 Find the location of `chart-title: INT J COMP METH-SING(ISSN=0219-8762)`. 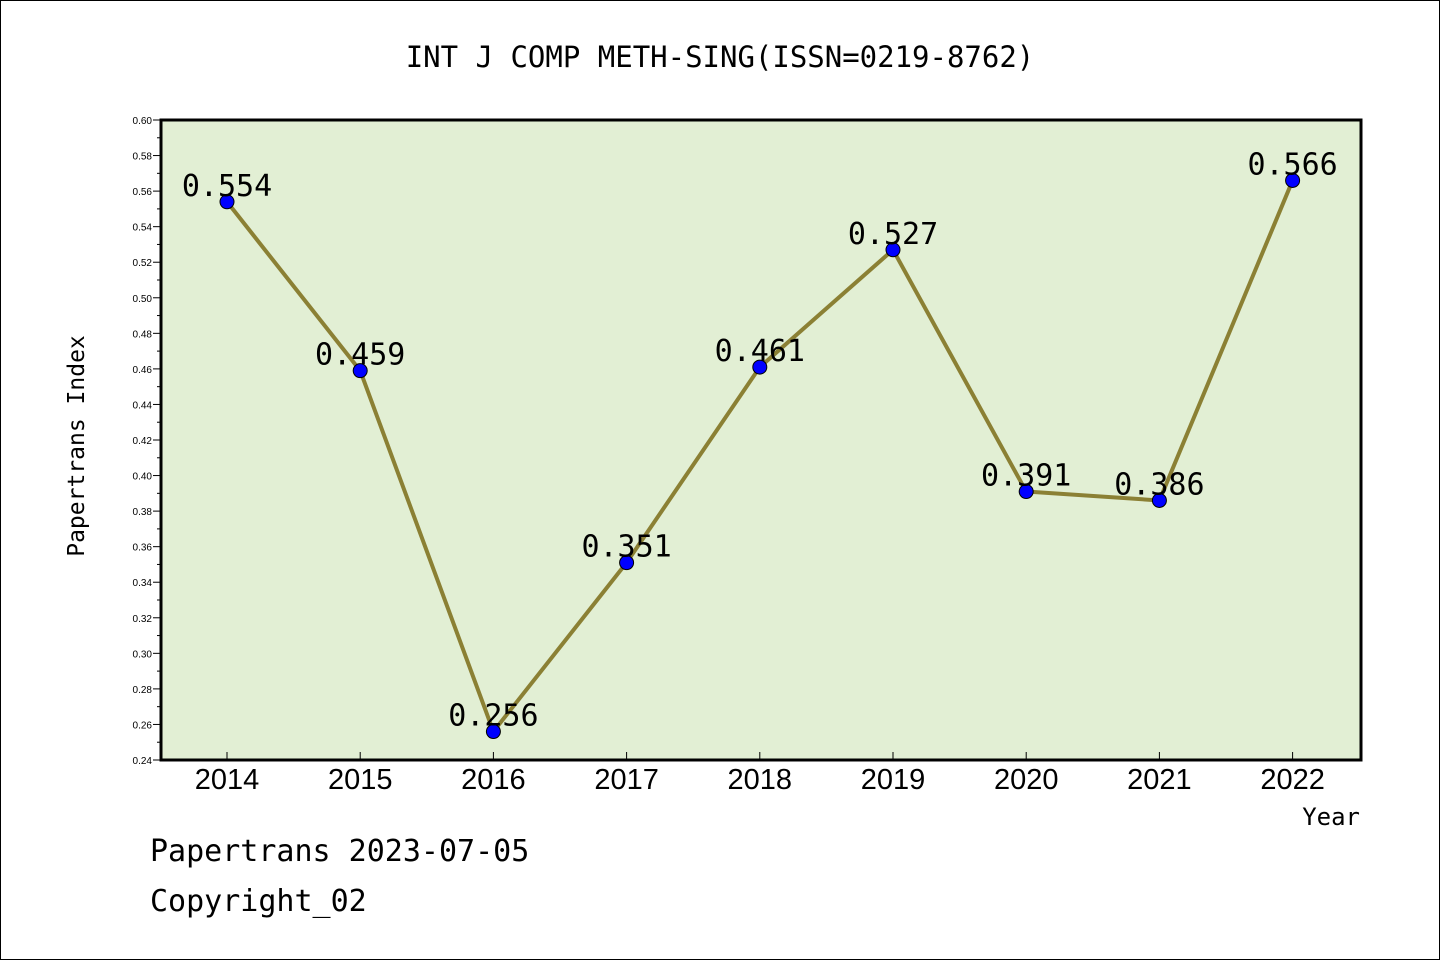

chart-title: INT J COMP METH-SING(ISSN=0219-8762) is located at coordinates (720, 57).